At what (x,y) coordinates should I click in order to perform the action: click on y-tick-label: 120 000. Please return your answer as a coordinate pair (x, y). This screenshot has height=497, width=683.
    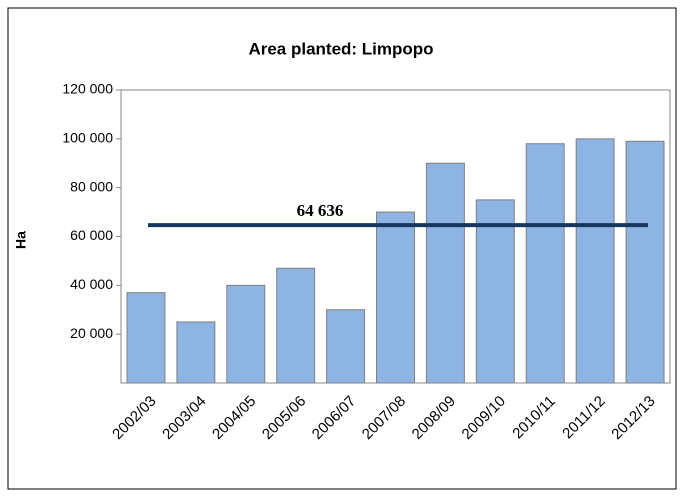
    Looking at the image, I should click on (87, 89).